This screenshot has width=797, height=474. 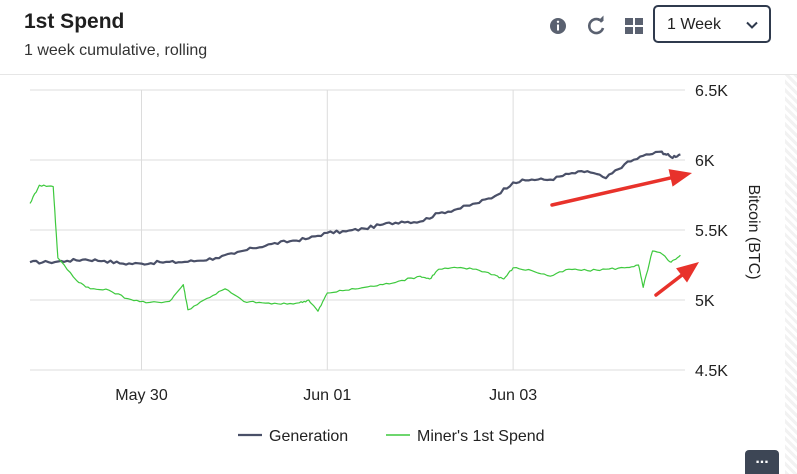 What do you see at coordinates (624, 233) in the screenshot?
I see `annotations` at bounding box center [624, 233].